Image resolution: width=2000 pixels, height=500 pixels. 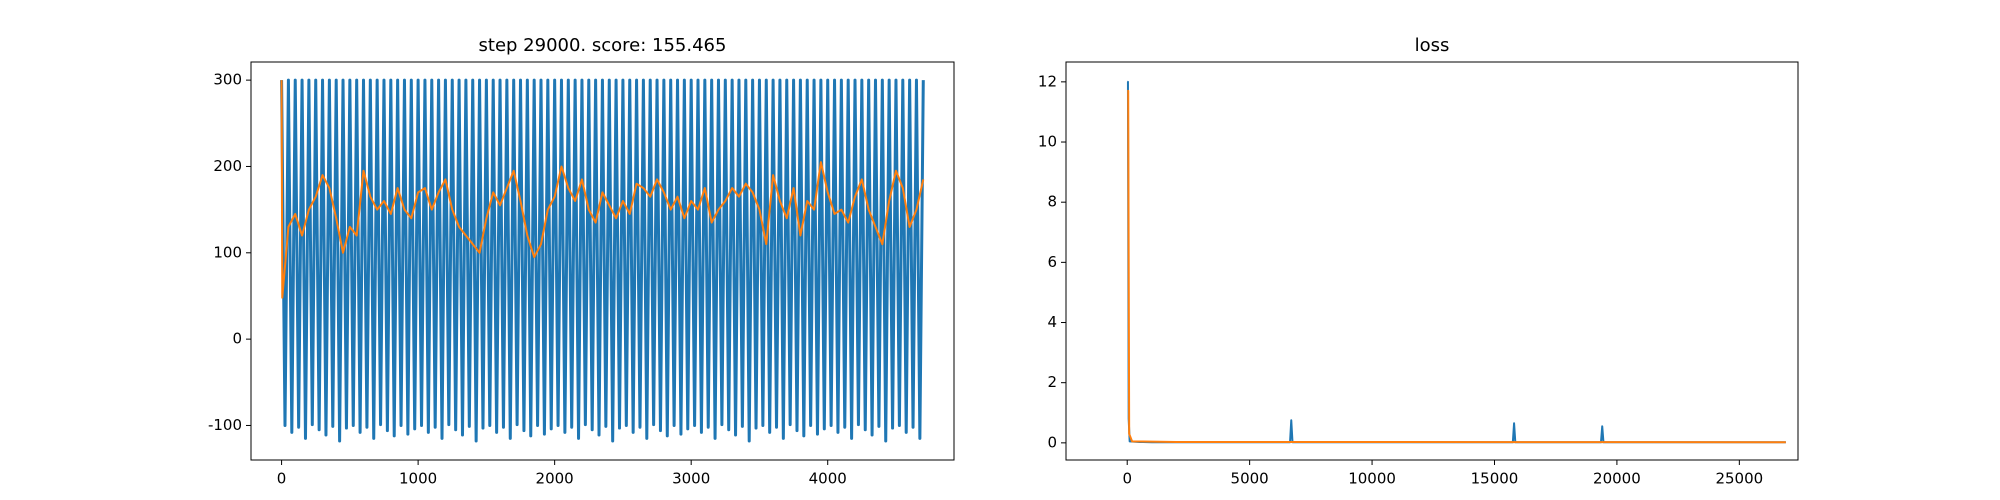 I want to click on x-tick-label: 5000, so click(x=1250, y=479).